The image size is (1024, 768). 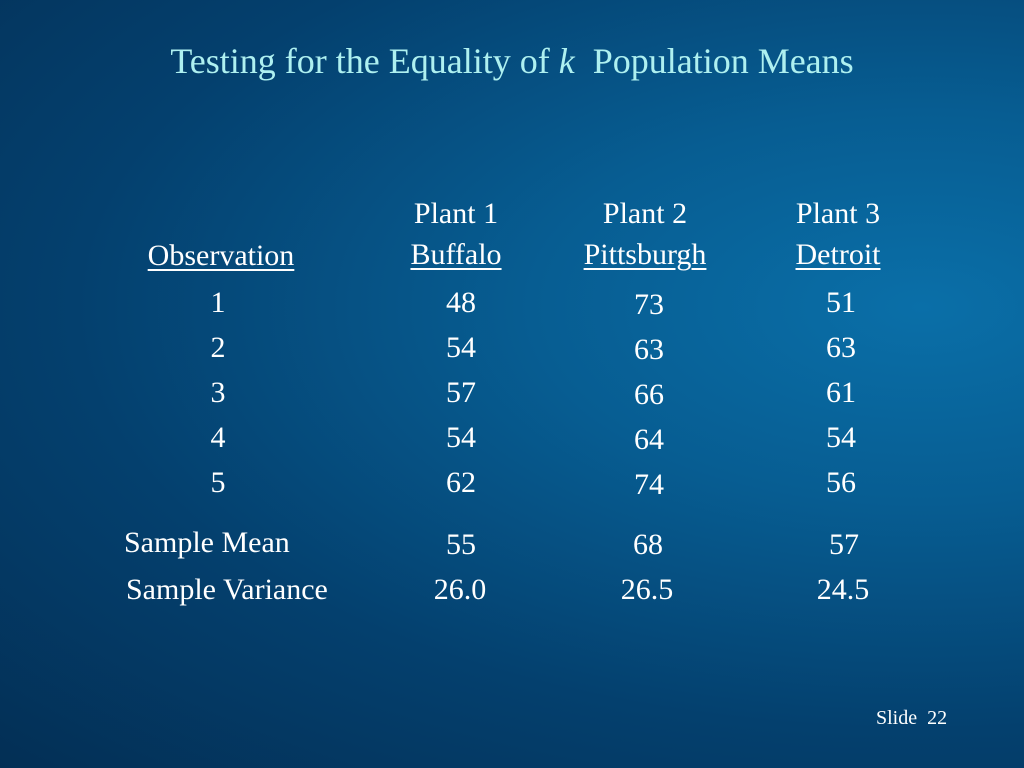 I want to click on observation-number: 2, so click(x=218, y=347).